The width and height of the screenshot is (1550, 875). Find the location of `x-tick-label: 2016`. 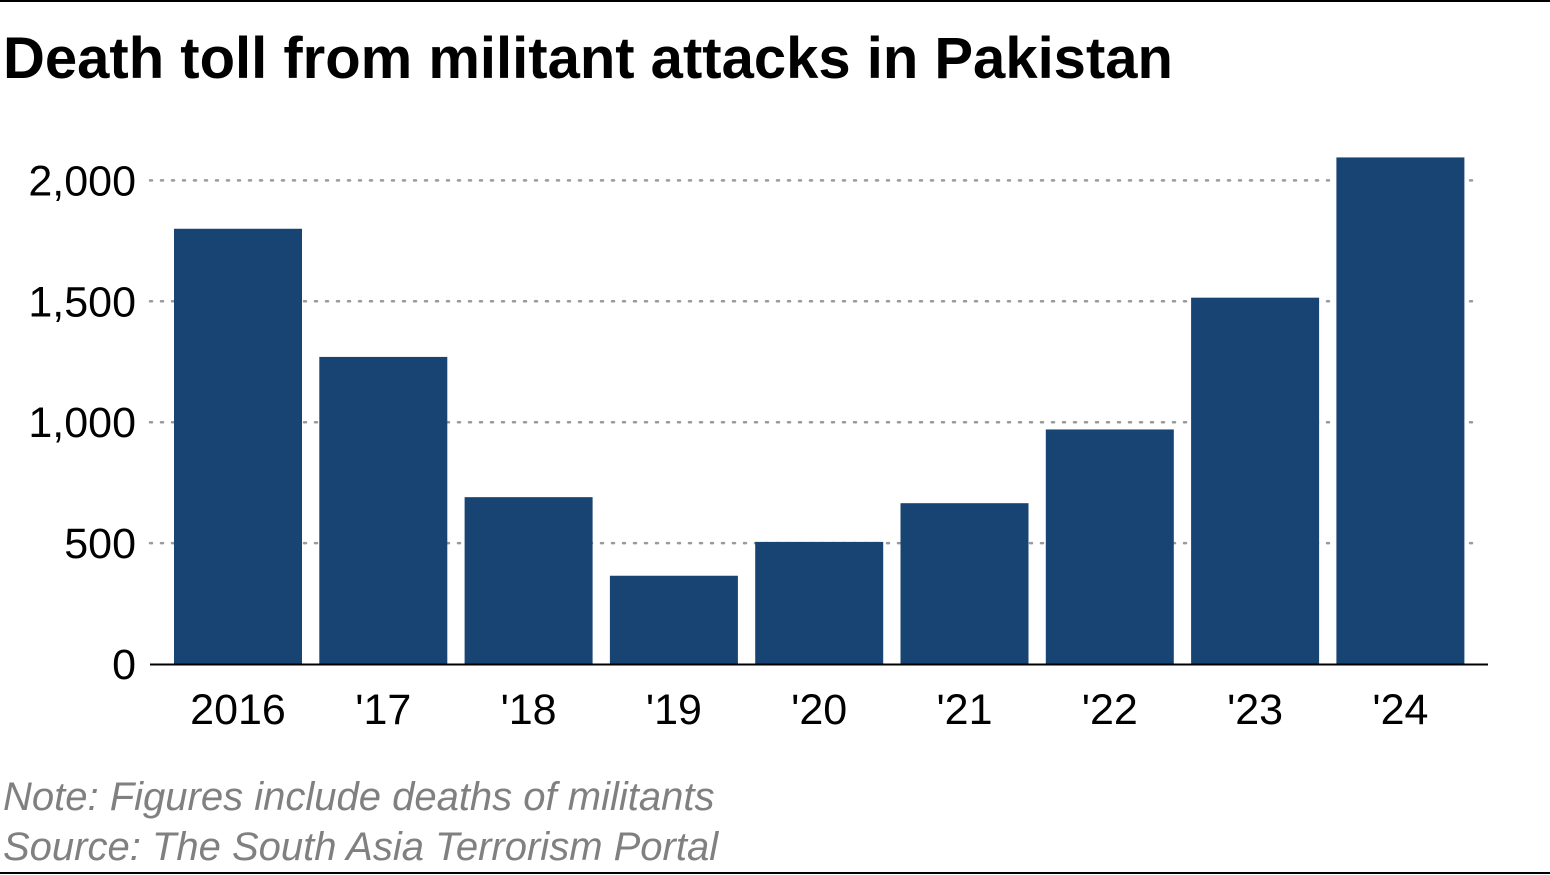

x-tick-label: 2016 is located at coordinates (238, 710).